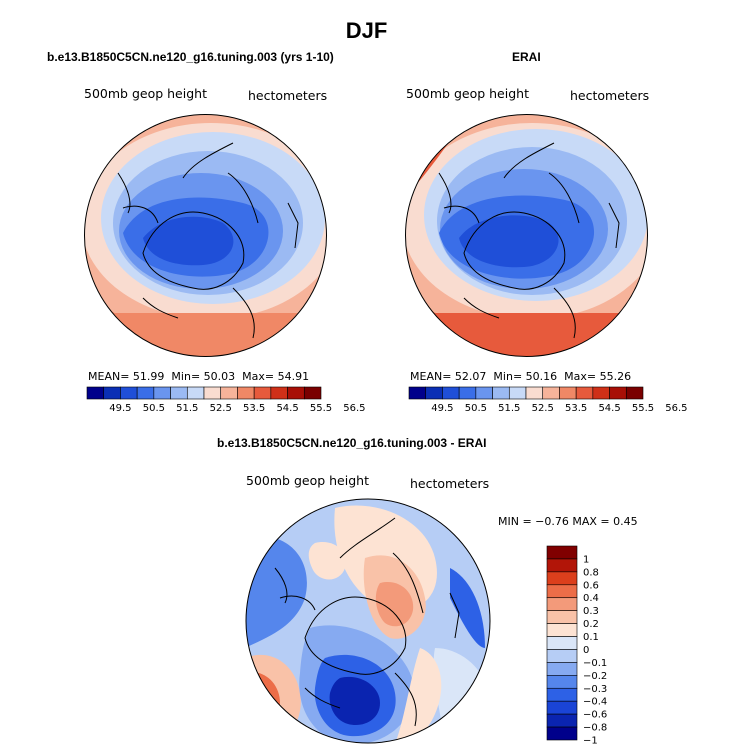 Image resolution: width=733 pixels, height=747 pixels. I want to click on panel-3-stats: MIN = −0.76 MAX = 0.45, so click(568, 521).